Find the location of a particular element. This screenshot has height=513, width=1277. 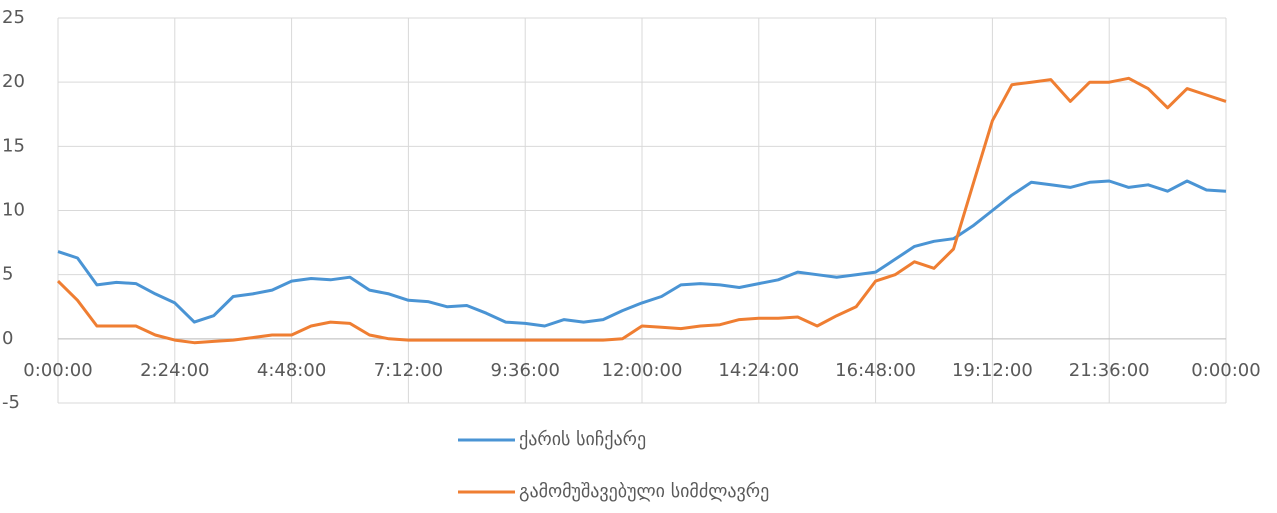

y-tick-label: 15 is located at coordinates (13, 145).